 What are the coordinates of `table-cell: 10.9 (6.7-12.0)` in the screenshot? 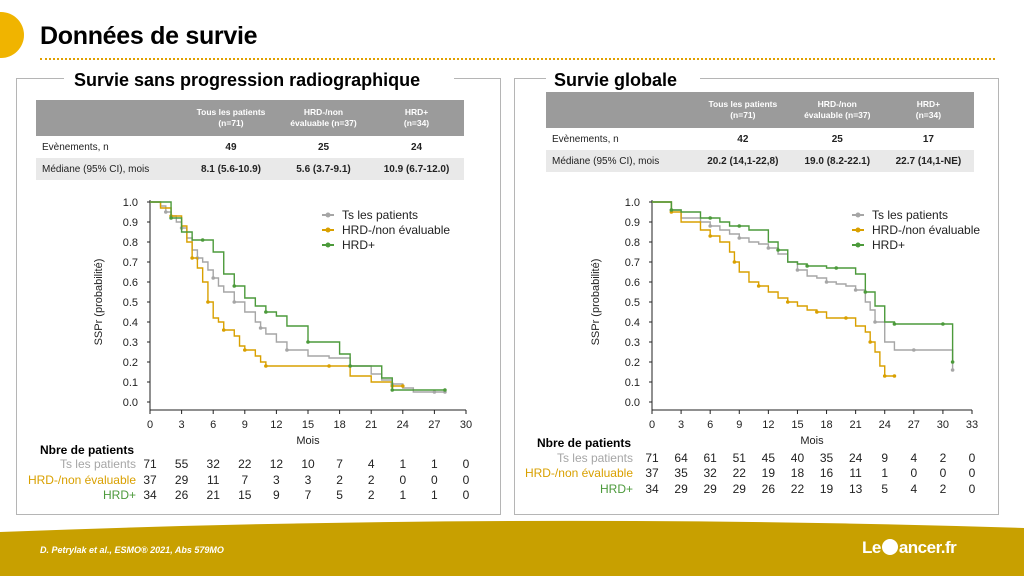 It's located at (416, 169).